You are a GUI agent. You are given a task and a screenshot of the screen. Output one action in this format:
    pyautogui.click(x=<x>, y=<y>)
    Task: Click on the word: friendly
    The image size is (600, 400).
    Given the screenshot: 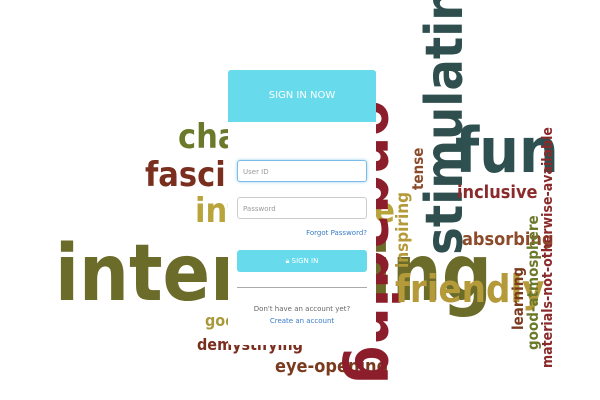 What is the action you would take?
    pyautogui.click(x=469, y=289)
    